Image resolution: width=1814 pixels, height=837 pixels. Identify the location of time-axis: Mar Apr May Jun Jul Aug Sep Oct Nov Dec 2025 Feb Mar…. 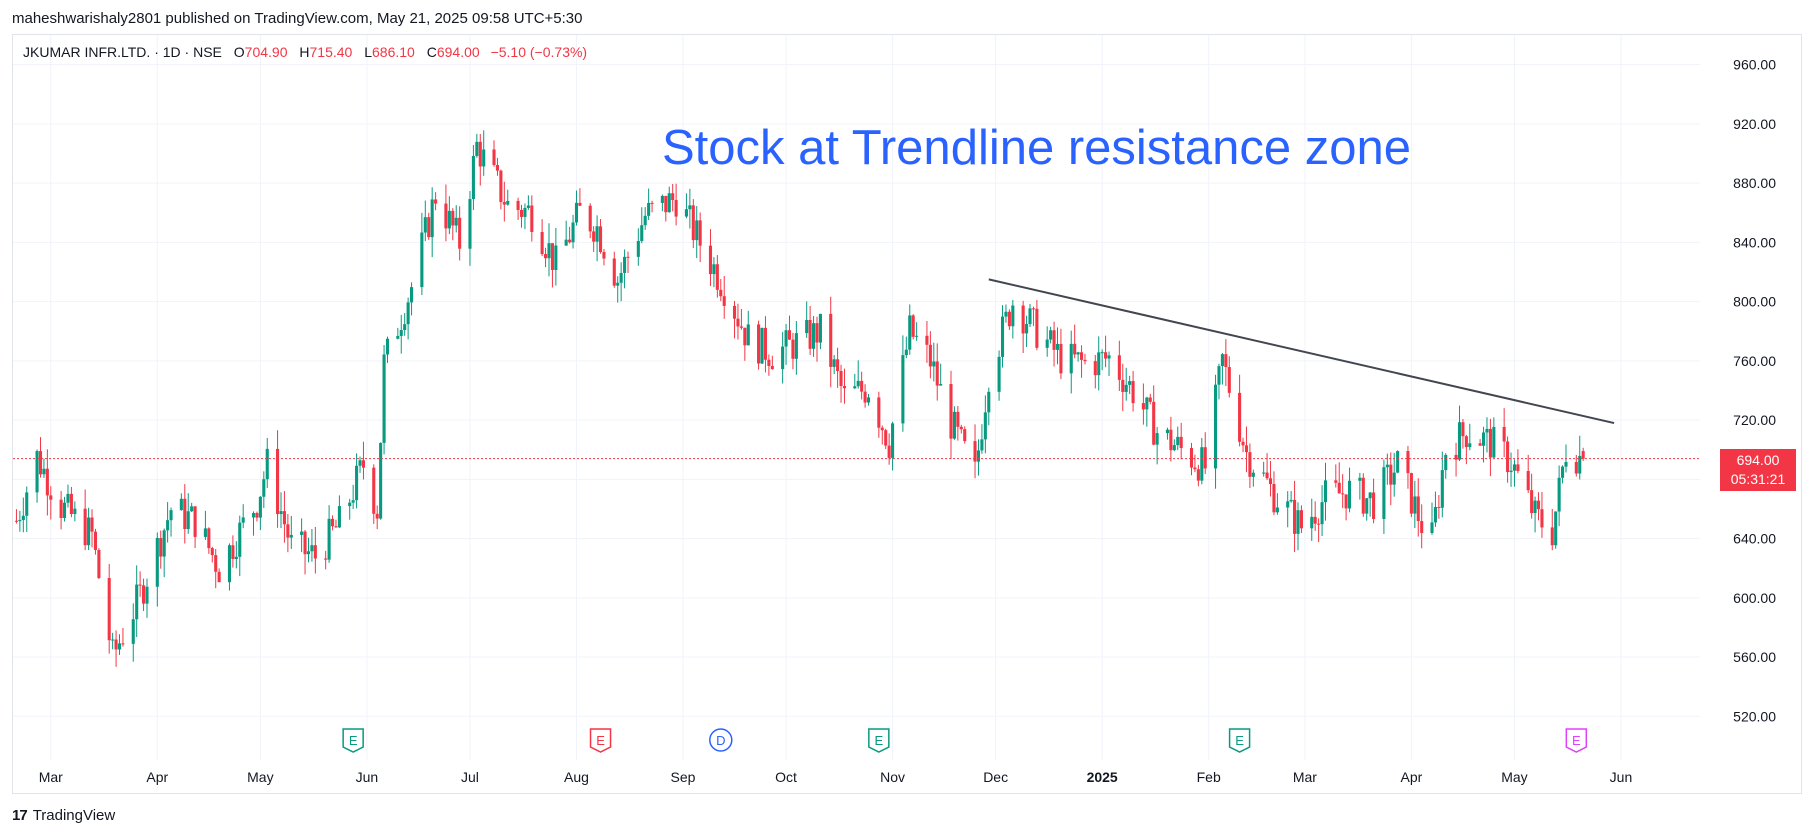
(836, 777).